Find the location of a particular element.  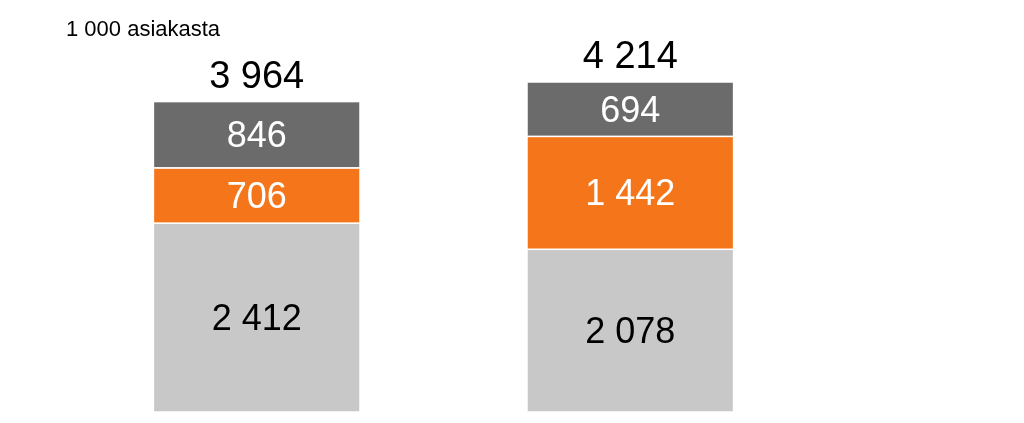

data-label: 1 442 is located at coordinates (630, 193).